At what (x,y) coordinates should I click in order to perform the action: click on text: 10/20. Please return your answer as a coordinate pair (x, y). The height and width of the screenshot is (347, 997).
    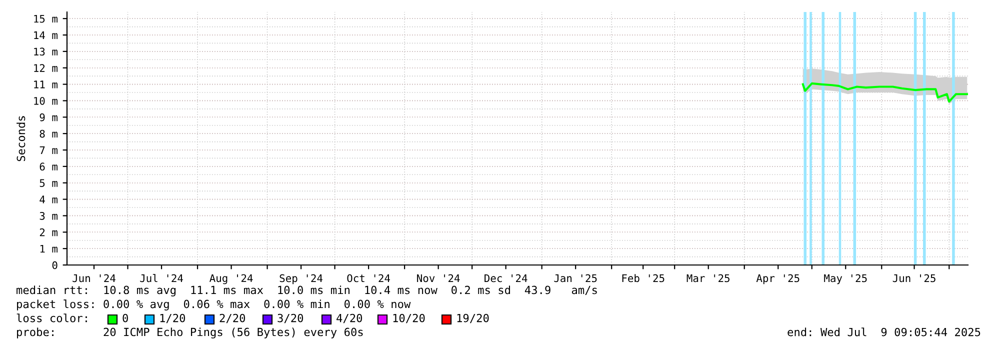
    Looking at the image, I should click on (409, 319).